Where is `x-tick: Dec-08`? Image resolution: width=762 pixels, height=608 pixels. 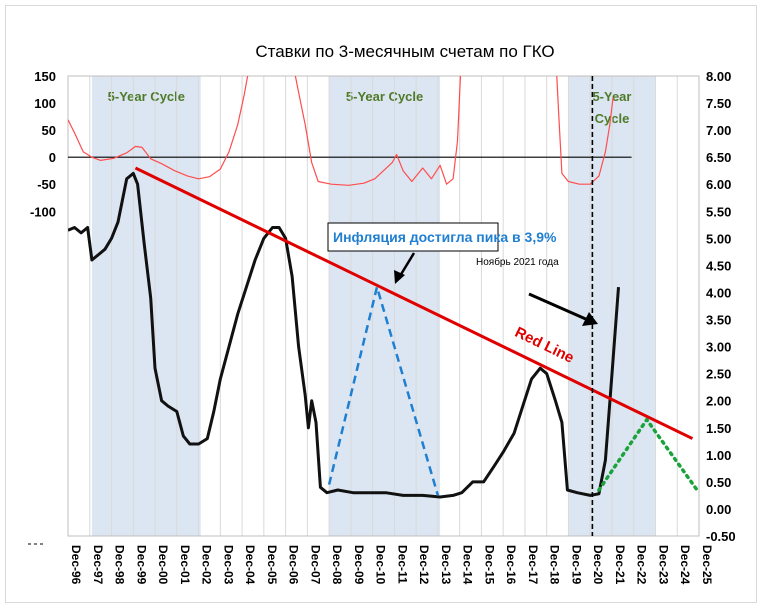 x-tick: Dec-08 is located at coordinates (337, 565).